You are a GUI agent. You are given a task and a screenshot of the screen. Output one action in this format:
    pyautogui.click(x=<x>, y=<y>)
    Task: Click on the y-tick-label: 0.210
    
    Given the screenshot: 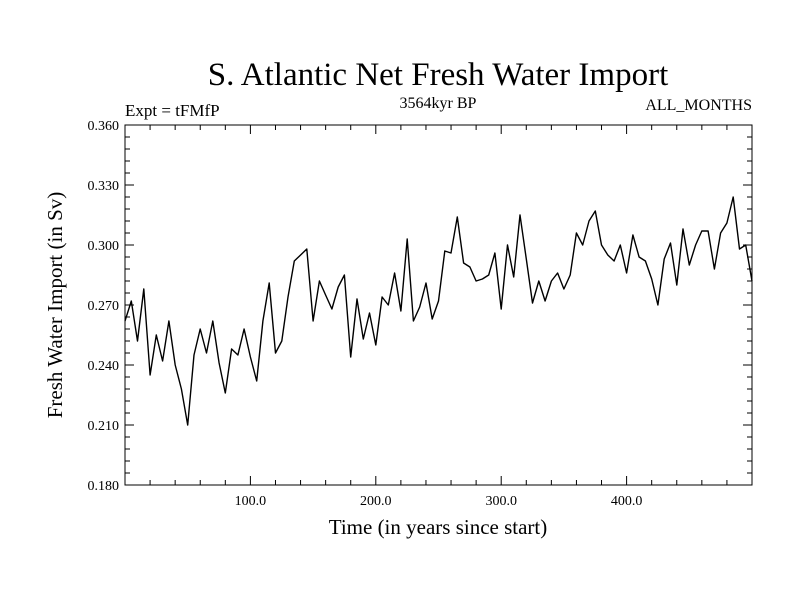 What is the action you would take?
    pyautogui.click(x=104, y=426)
    